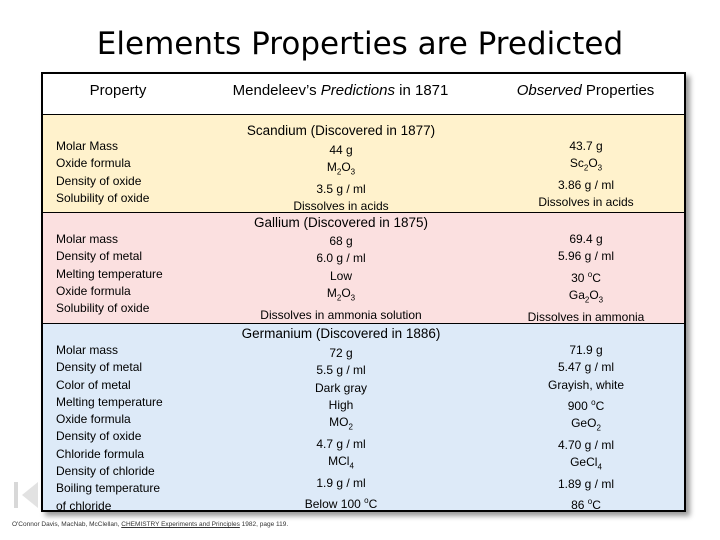 The image size is (720, 540). What do you see at coordinates (586, 424) in the screenshot?
I see `observed-value: GeO2` at bounding box center [586, 424].